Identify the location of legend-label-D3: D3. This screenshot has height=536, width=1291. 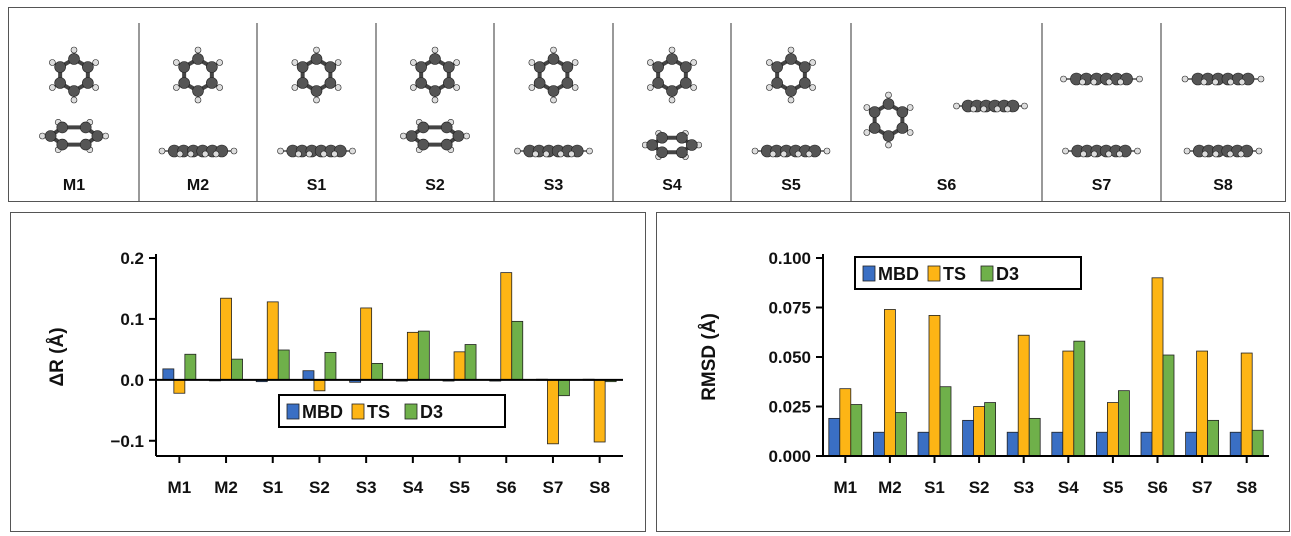
(431, 412).